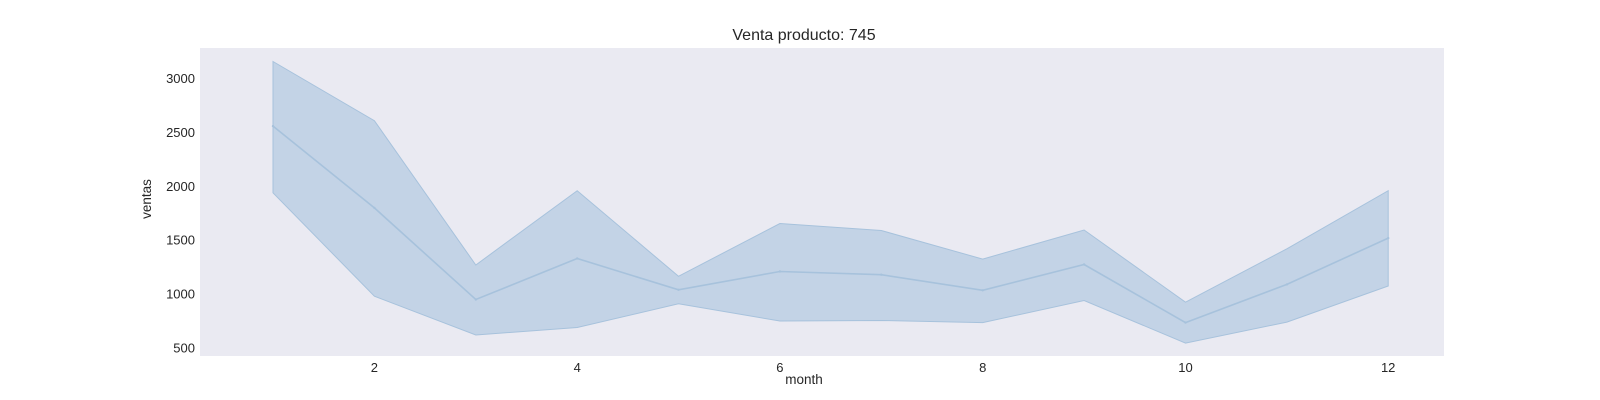 This screenshot has height=400, width=1600. I want to click on chart-title: Venta producto: 745, so click(803, 35).